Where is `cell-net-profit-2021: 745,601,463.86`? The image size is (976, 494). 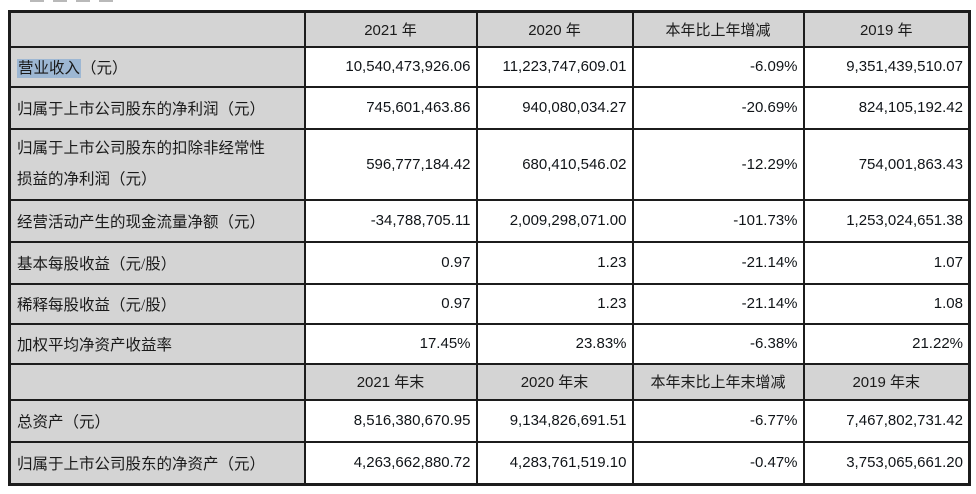
cell-net-profit-2021: 745,601,463.86 is located at coordinates (390, 107).